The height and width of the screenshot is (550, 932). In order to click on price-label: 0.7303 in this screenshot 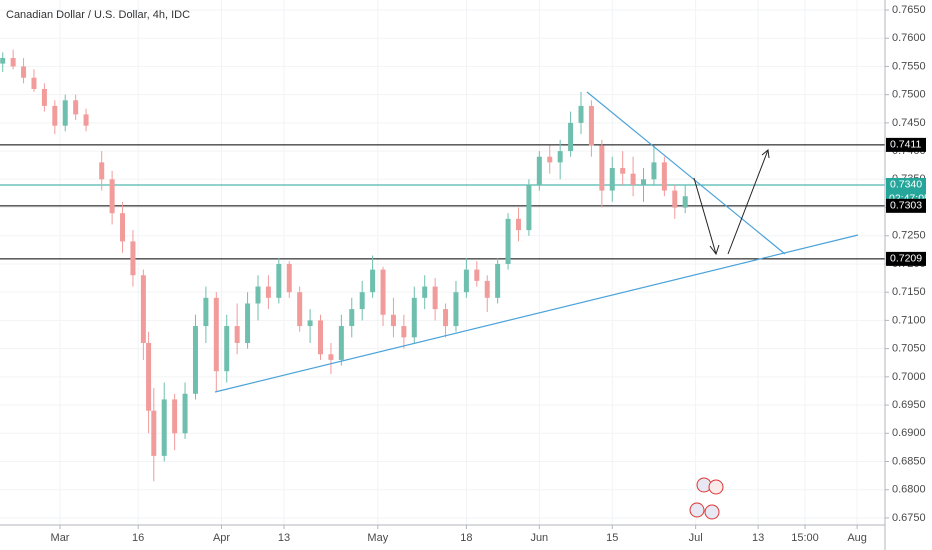, I will do `click(906, 206)`.